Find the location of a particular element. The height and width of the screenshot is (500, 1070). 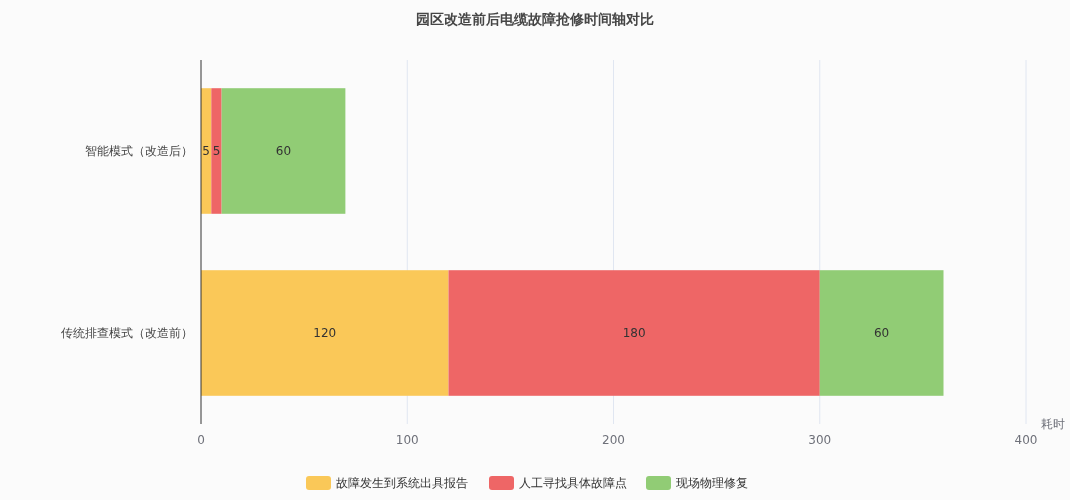

legend-label: 人工寻找具体故障点 is located at coordinates (573, 483).